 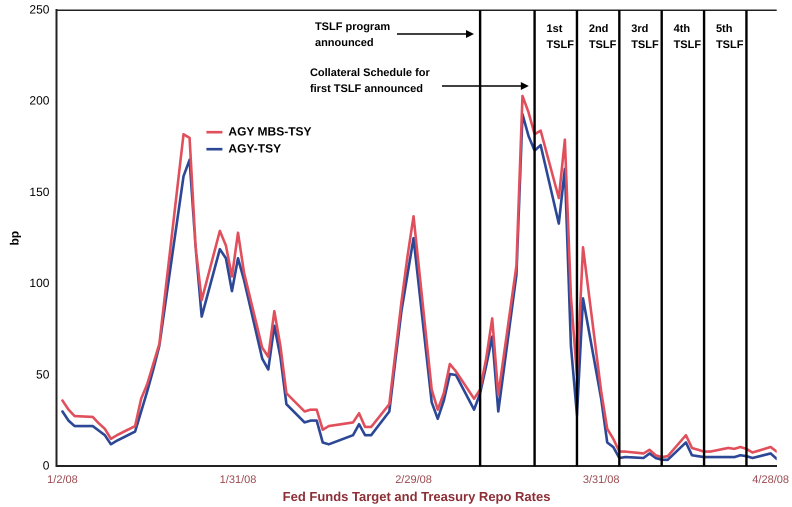 What do you see at coordinates (602, 37) in the screenshot?
I see `ref-line-label: 2nd TSLF` at bounding box center [602, 37].